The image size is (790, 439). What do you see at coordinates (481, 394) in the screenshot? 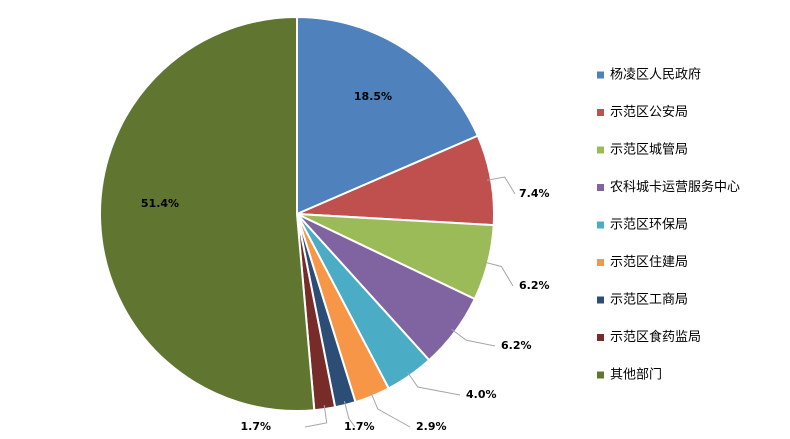
I see `data-label: 4.0%` at bounding box center [481, 394].